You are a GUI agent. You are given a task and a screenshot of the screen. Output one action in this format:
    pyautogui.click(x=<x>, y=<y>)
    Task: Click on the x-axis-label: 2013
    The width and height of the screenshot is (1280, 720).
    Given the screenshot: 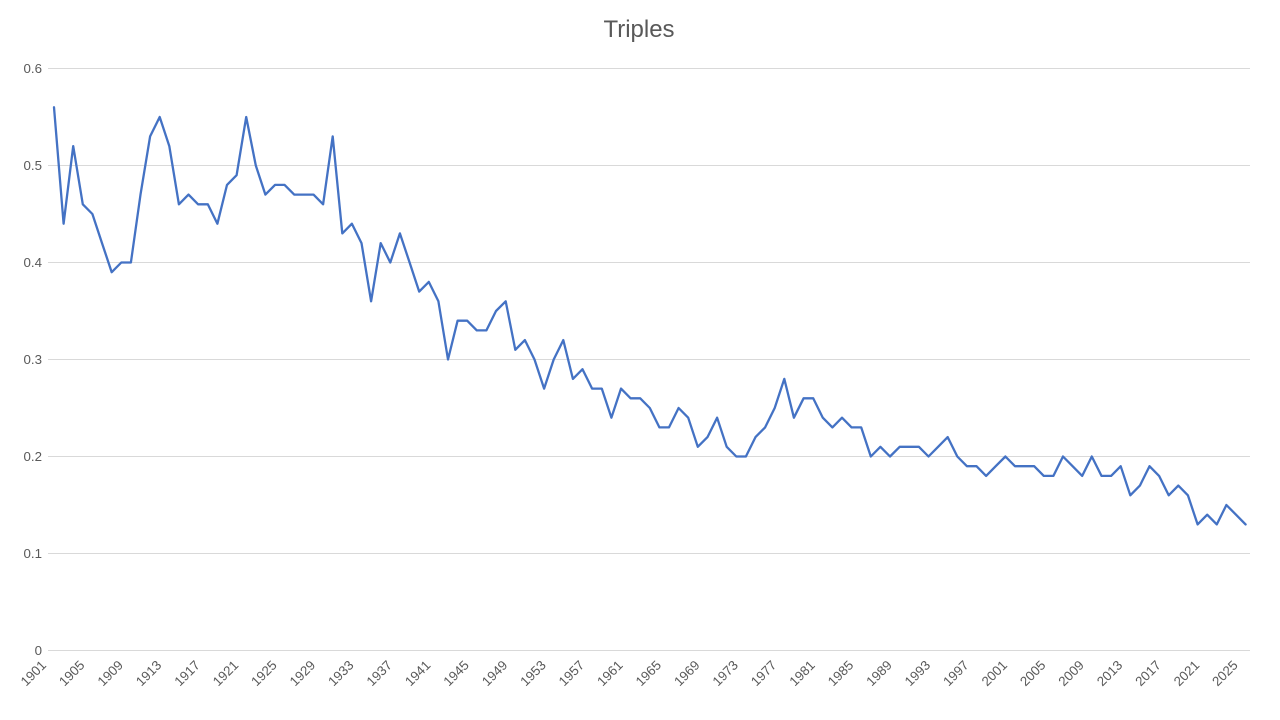 What is the action you would take?
    pyautogui.click(x=1110, y=674)
    